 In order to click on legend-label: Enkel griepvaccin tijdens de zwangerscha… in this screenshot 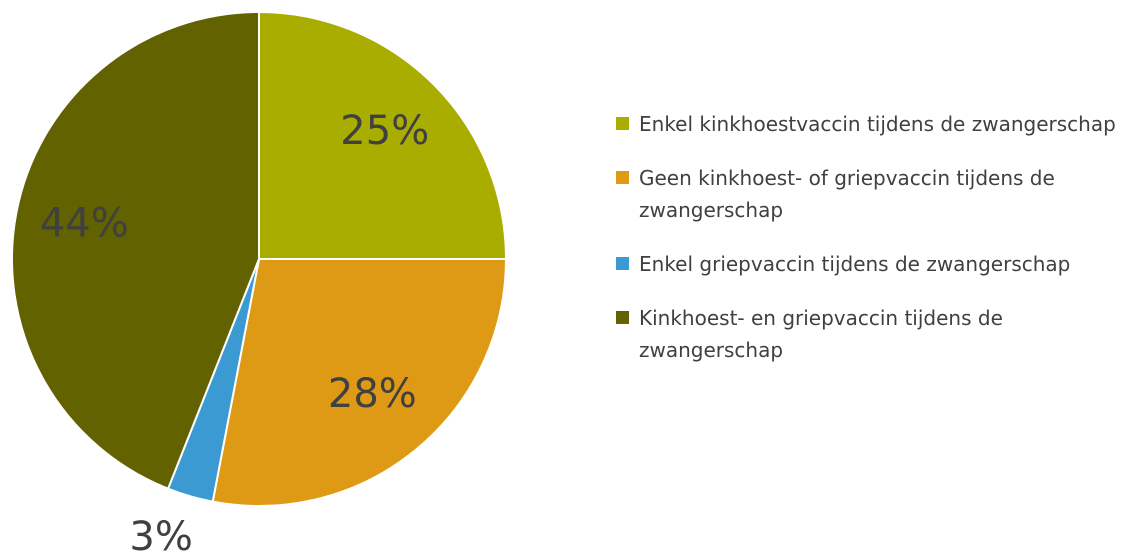, I will do `click(855, 264)`.